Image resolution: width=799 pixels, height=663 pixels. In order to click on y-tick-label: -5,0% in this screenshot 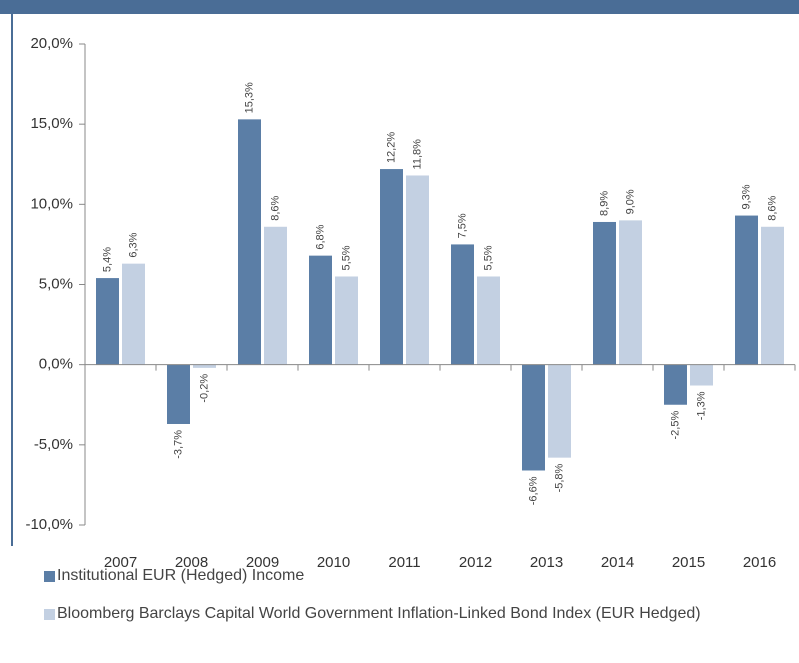, I will do `click(53, 444)`.